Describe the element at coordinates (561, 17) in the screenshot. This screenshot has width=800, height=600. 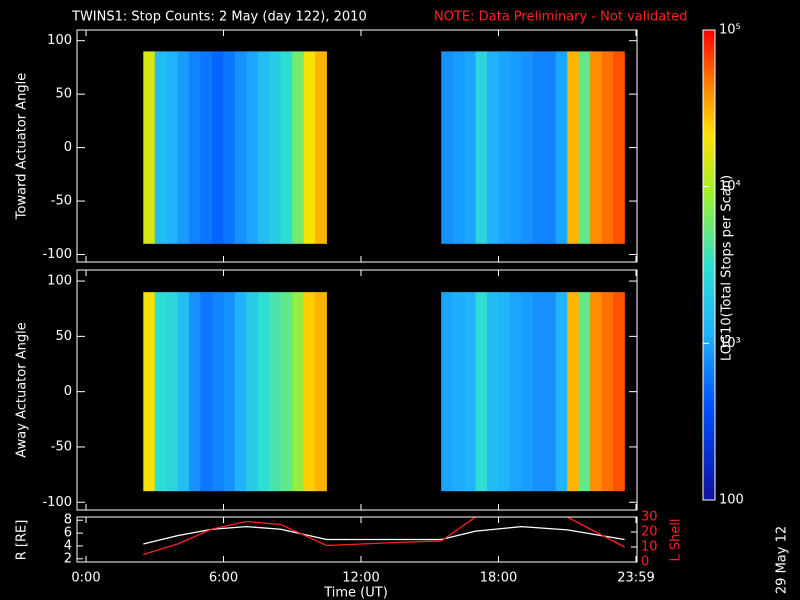
I see `note: NOTE: Data Preliminary - Not validated` at that location.